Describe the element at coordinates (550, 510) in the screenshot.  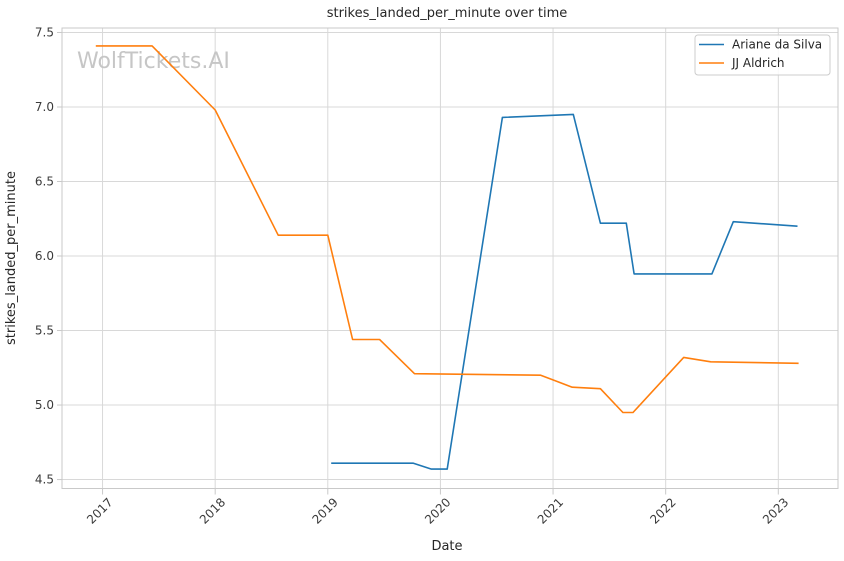
I see `x-tick-label: 2021` at that location.